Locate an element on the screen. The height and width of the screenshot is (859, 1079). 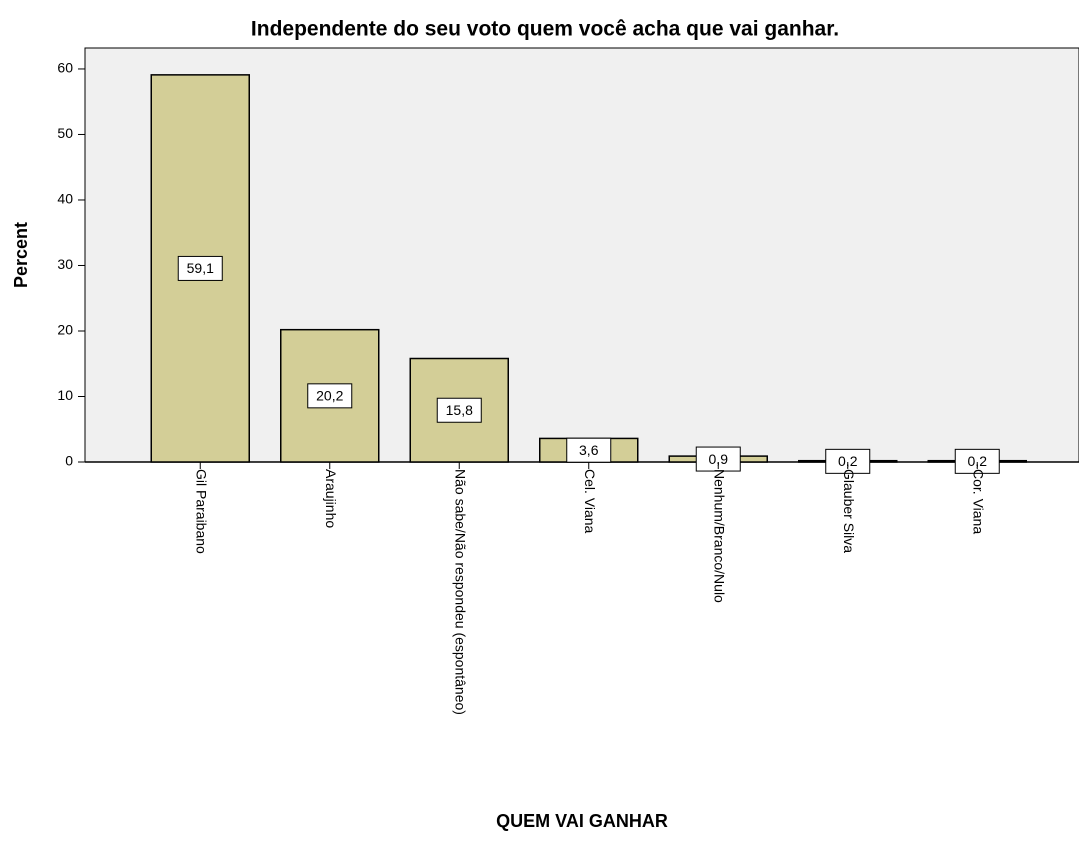
y-tick-label: 40 is located at coordinates (65, 199).